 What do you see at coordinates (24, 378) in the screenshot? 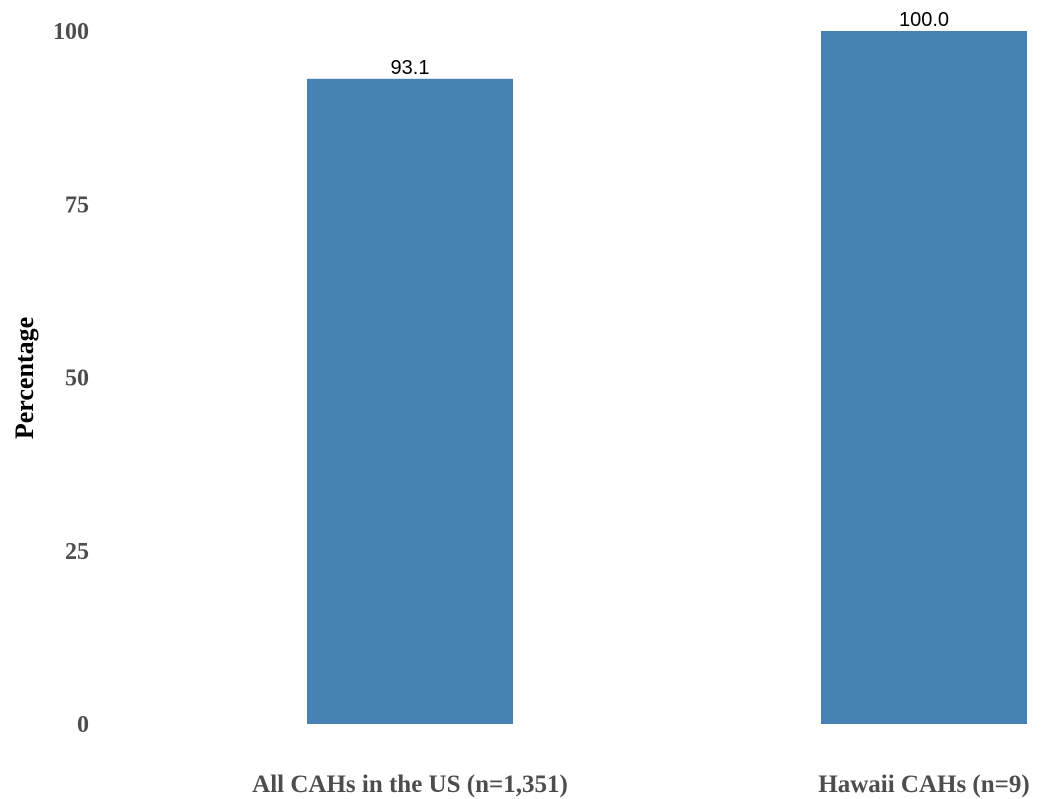
I see `y-axis-title: Percentage` at bounding box center [24, 378].